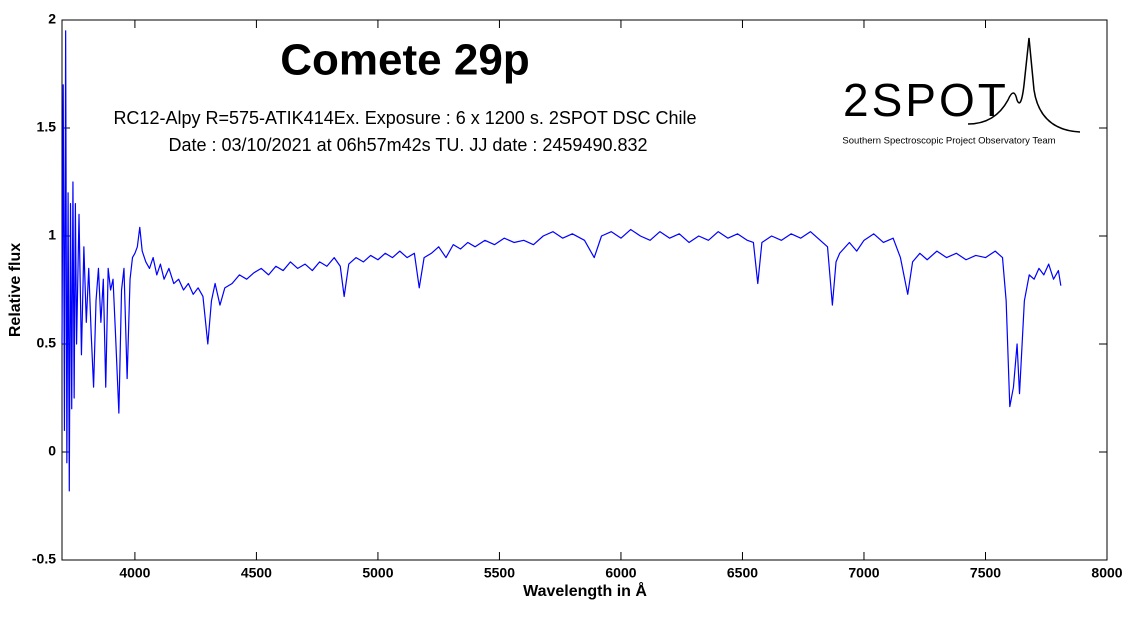 The height and width of the screenshot is (629, 1131). What do you see at coordinates (585, 590) in the screenshot?
I see `x-axis-label: Wavelength in Å` at bounding box center [585, 590].